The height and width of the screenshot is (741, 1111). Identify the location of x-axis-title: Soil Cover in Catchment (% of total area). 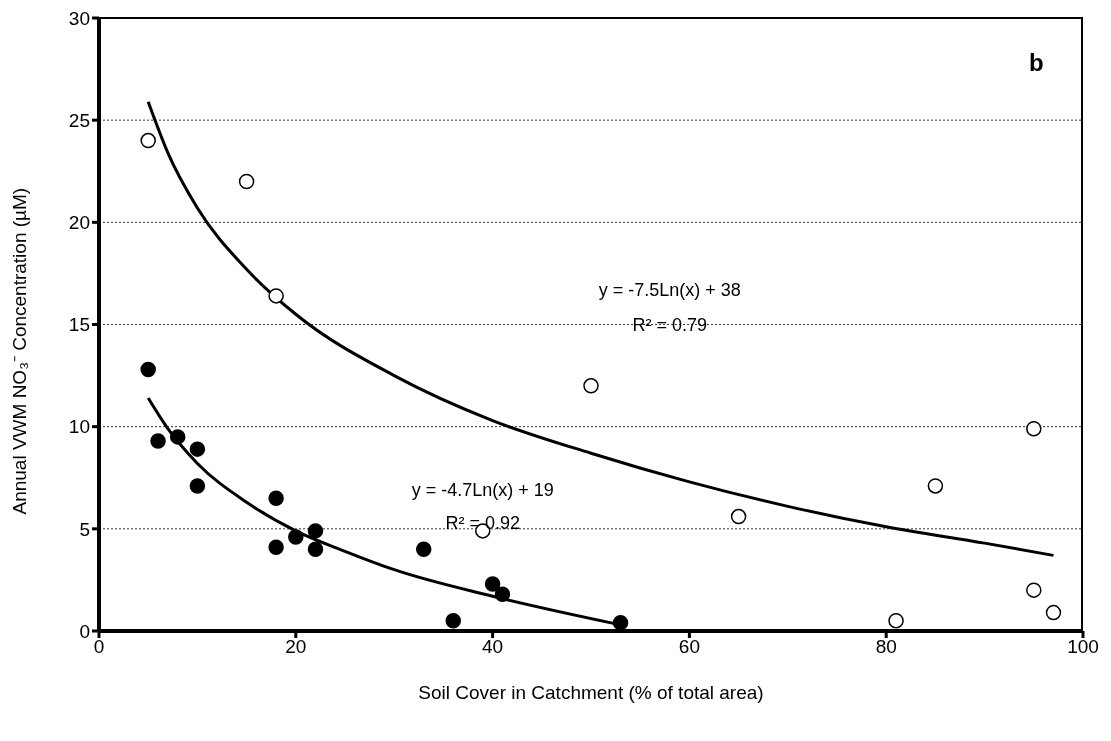
(591, 692).